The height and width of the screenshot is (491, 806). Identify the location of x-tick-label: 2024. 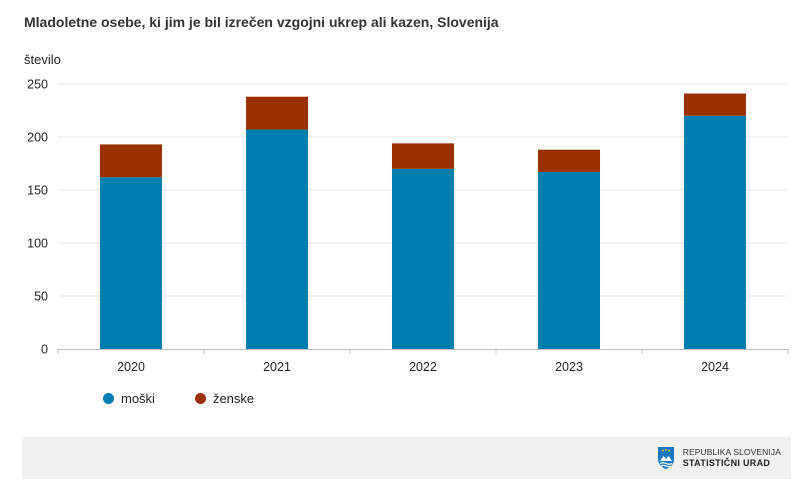
(715, 367).